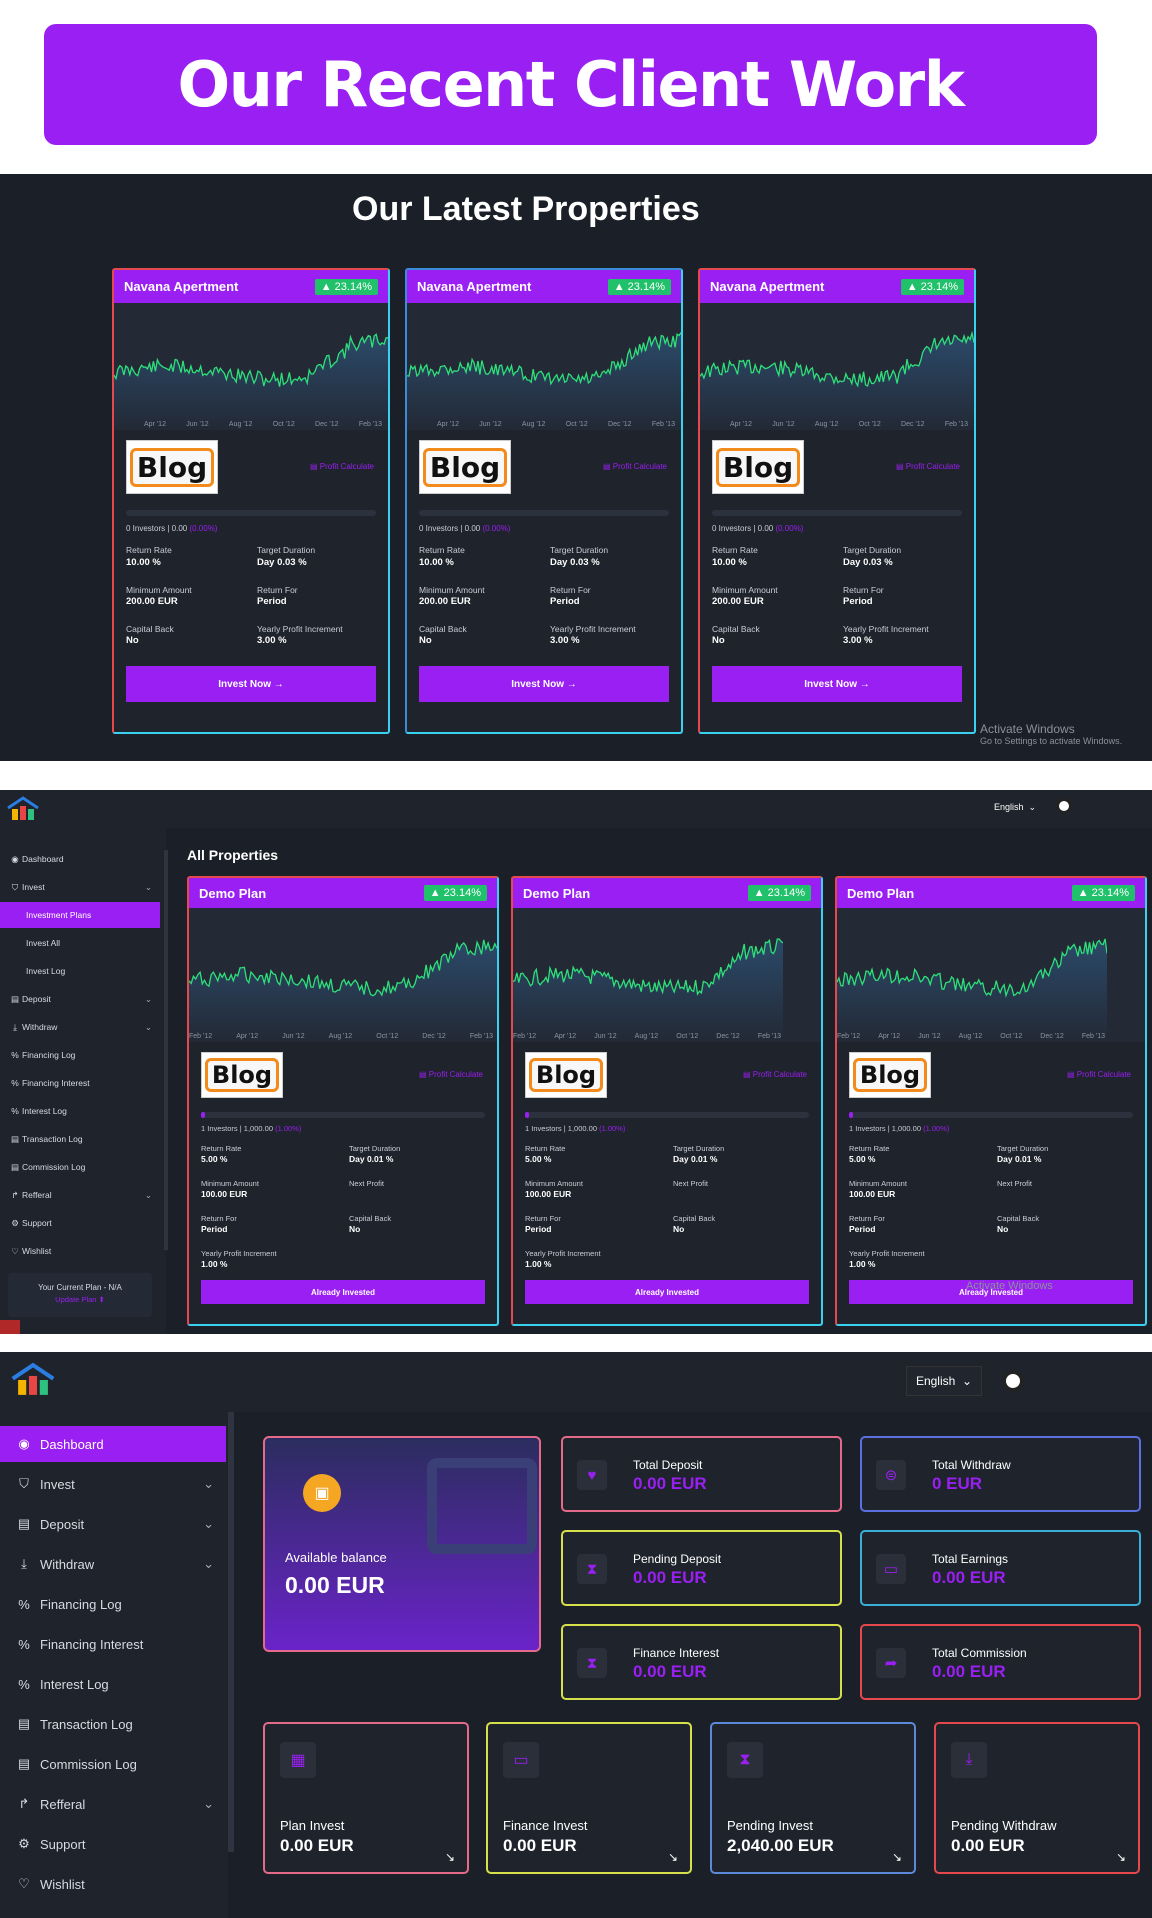  Describe the element at coordinates (150, 629) in the screenshot. I see `capital-back-label: Capital Back` at that location.